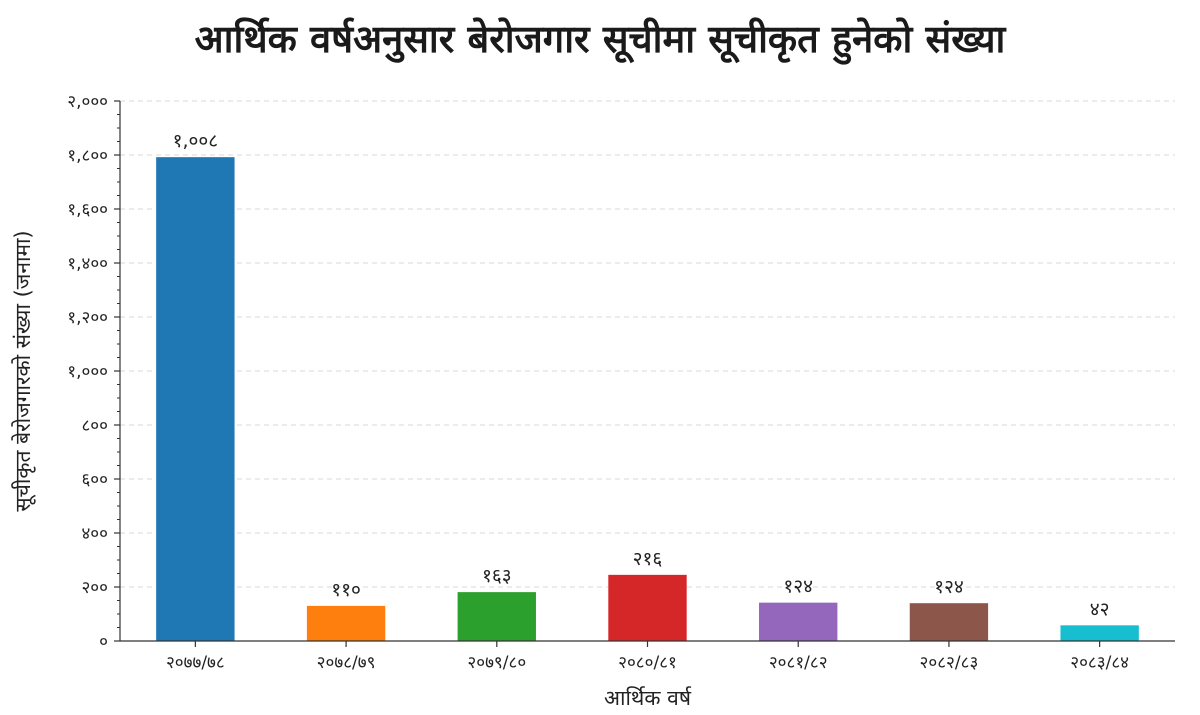 This screenshot has width=1200, height=715. What do you see at coordinates (648, 698) in the screenshot?
I see `x-axis-title: आर्थिक वर्ष` at bounding box center [648, 698].